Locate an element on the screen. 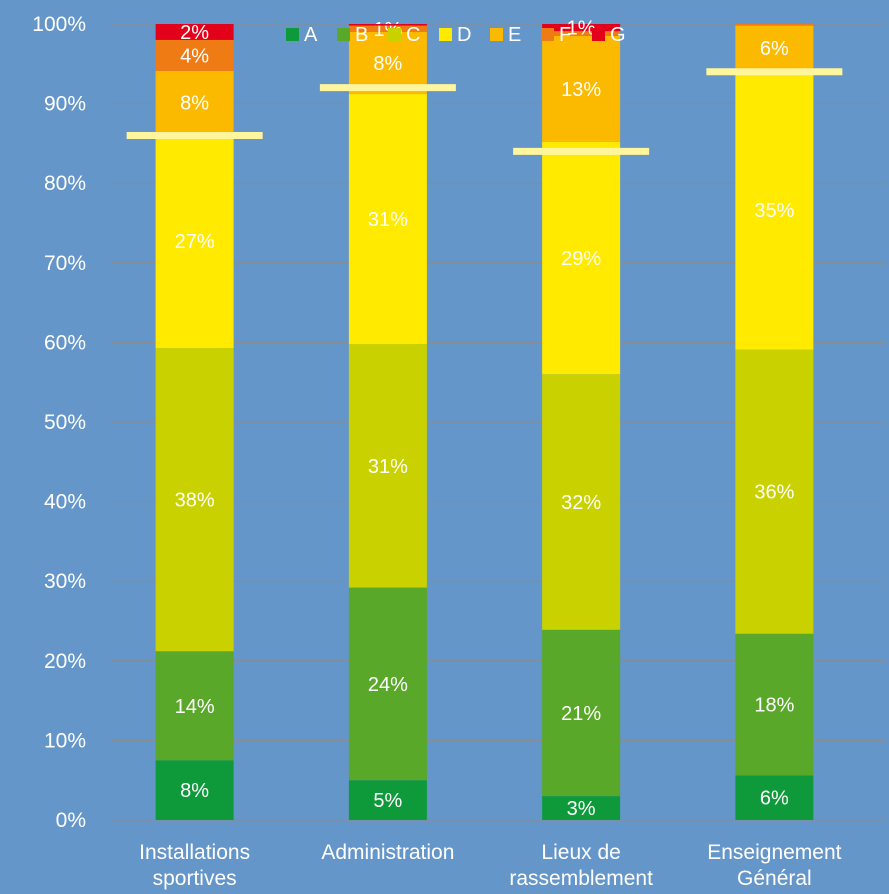 The width and height of the screenshot is (889, 894). y-tick-label: 40% is located at coordinates (65, 502).